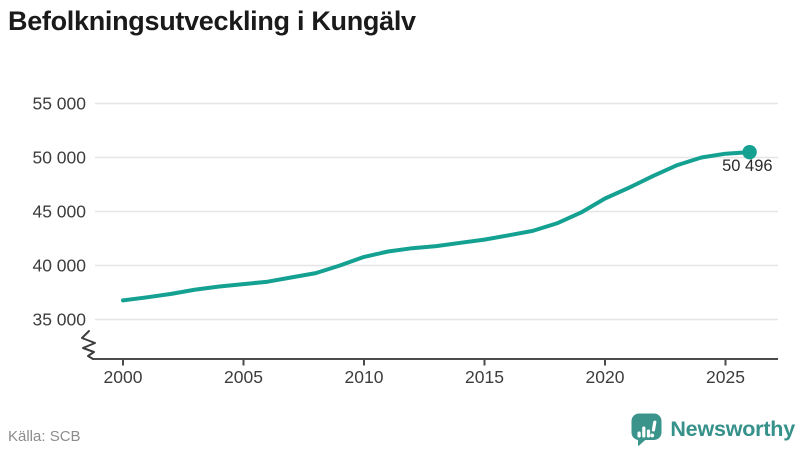 The height and width of the screenshot is (450, 800). I want to click on newsworthy-logo: Newsworthy, so click(712, 429).